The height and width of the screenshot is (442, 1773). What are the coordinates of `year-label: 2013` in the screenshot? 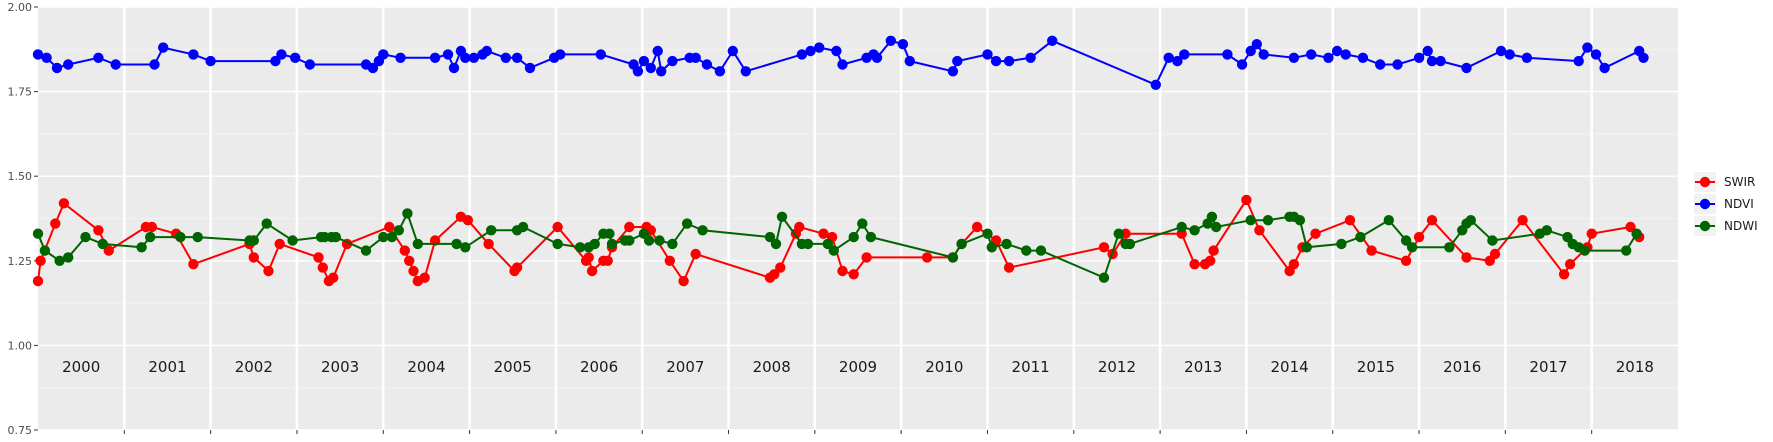 It's located at (1203, 367).